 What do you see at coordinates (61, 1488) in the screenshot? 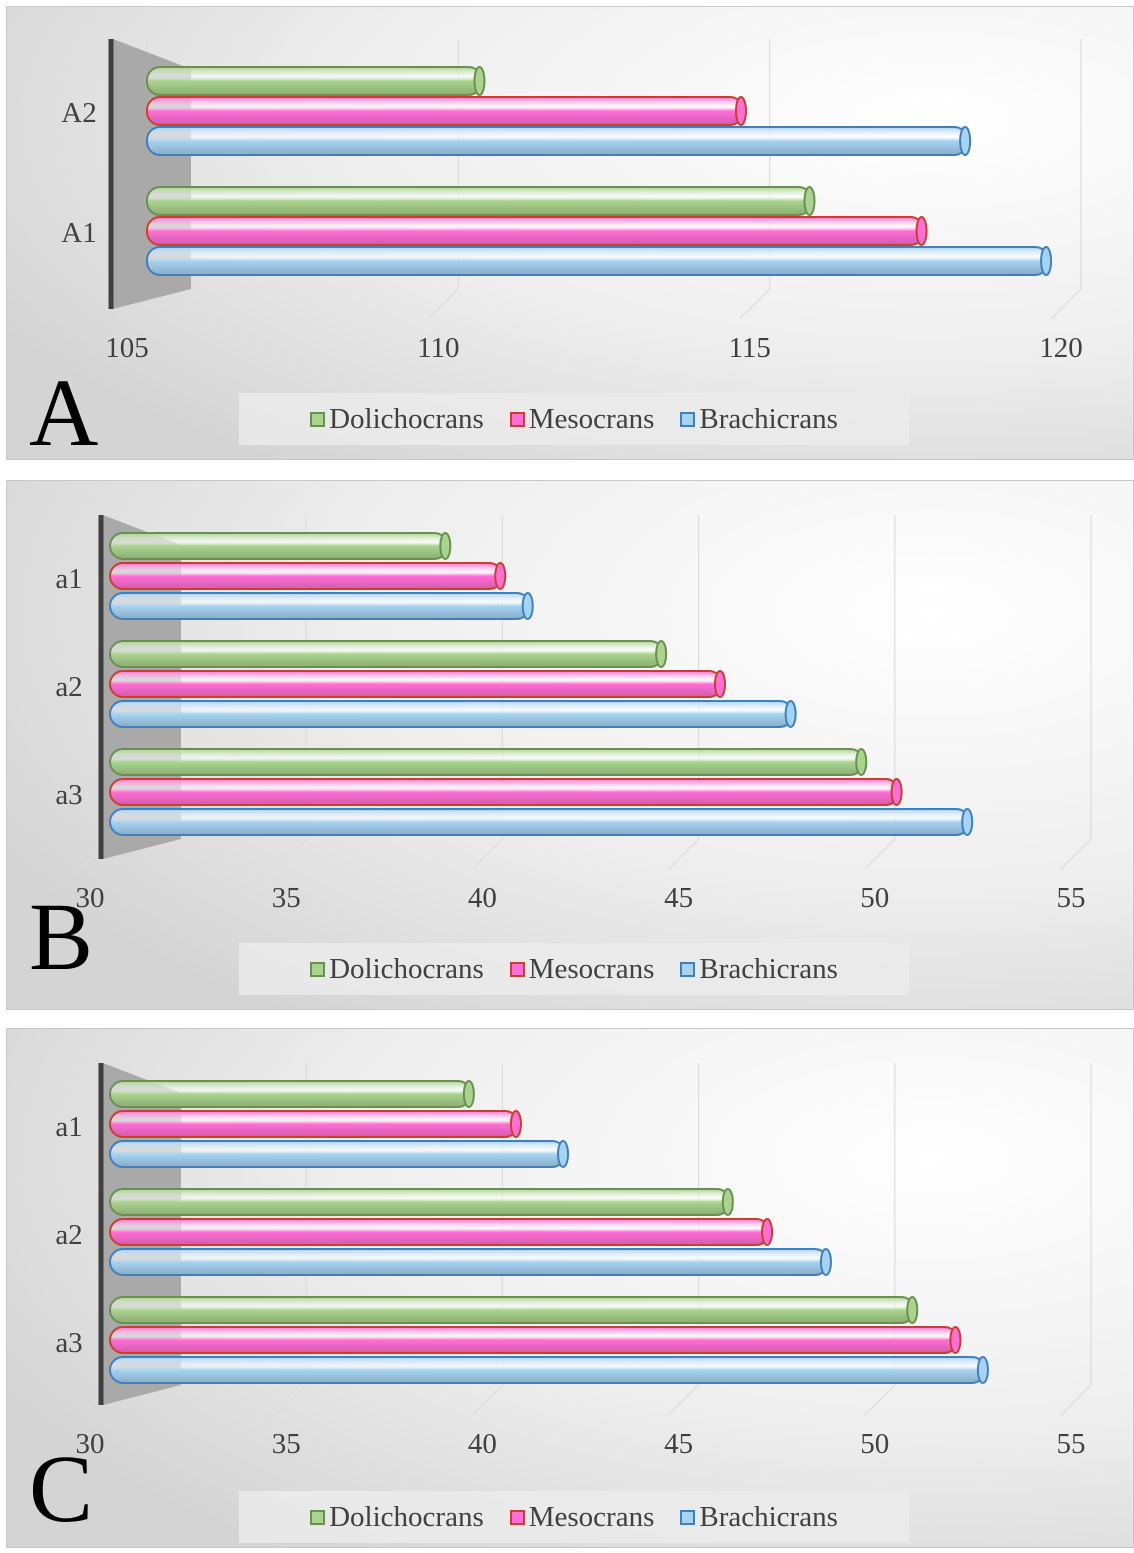
I see `panel-letter: C` at bounding box center [61, 1488].